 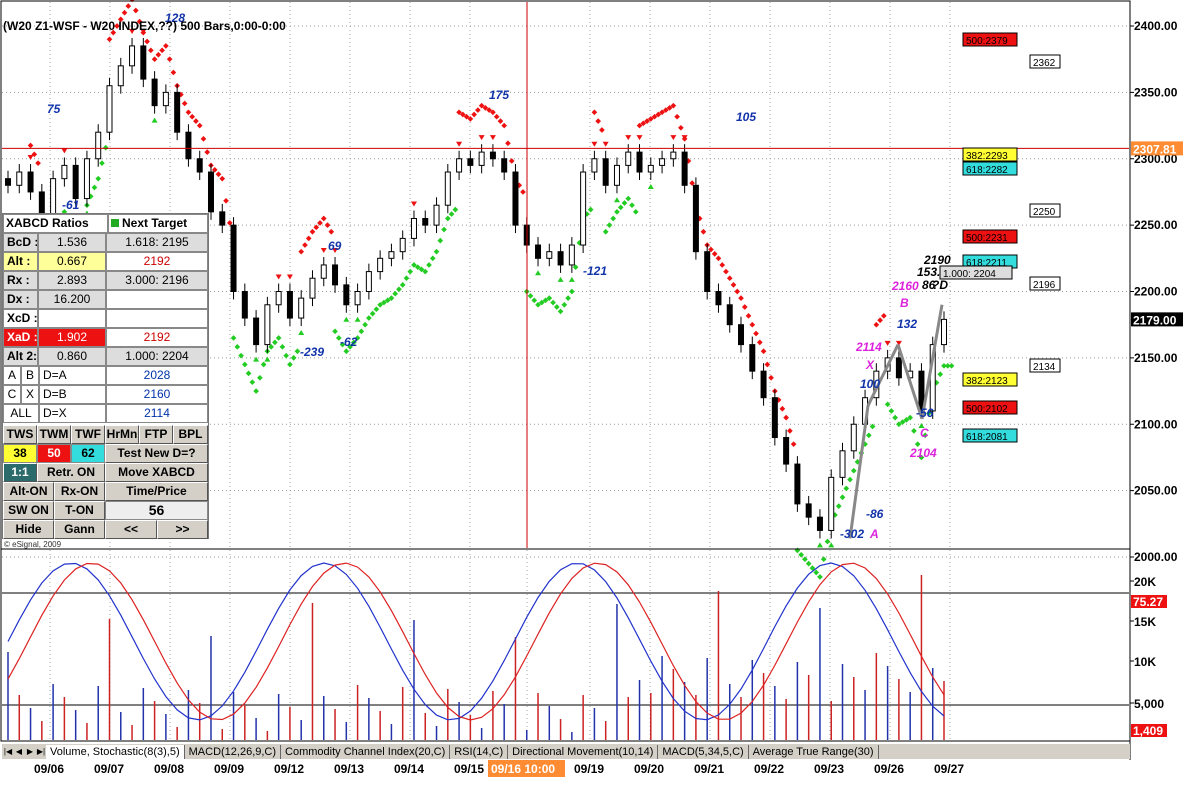 I want to click on hrmn-button: HrMn, so click(x=122, y=434).